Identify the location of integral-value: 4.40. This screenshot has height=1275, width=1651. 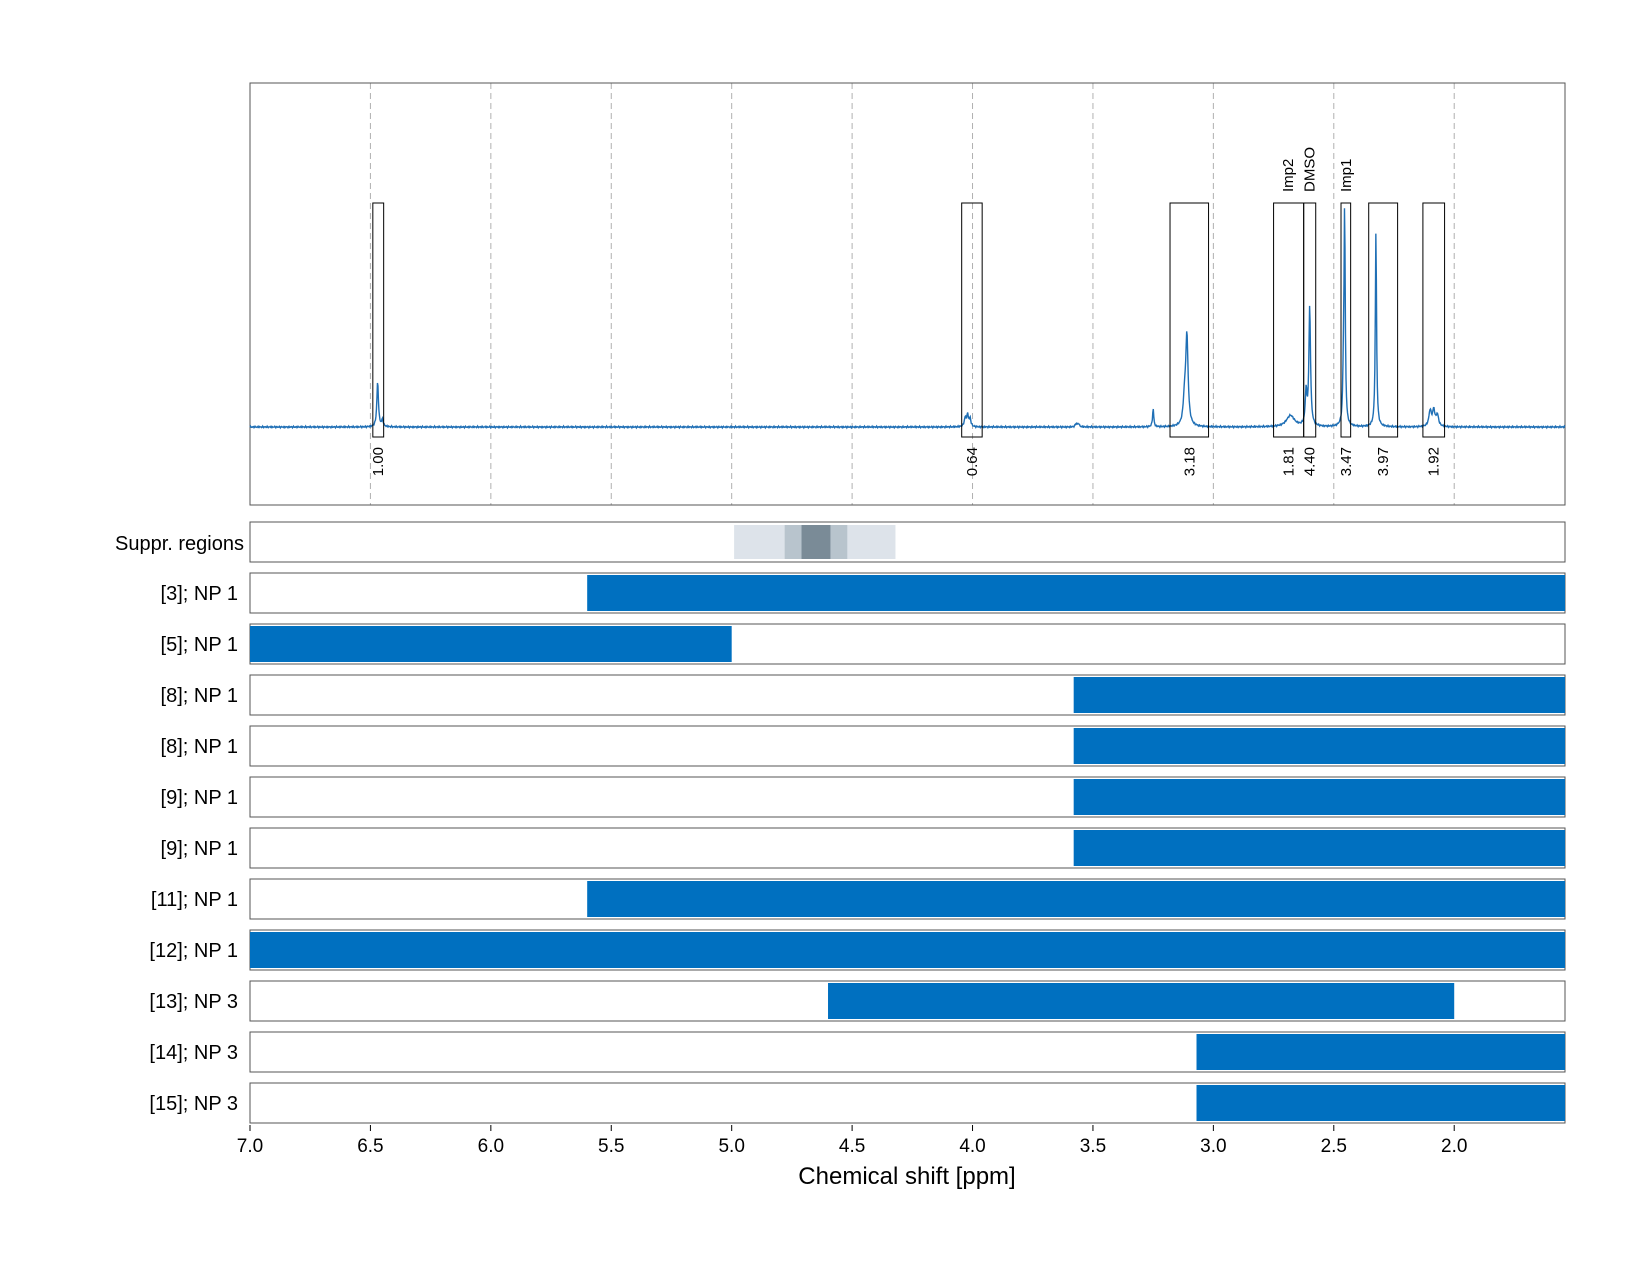
(1310, 461).